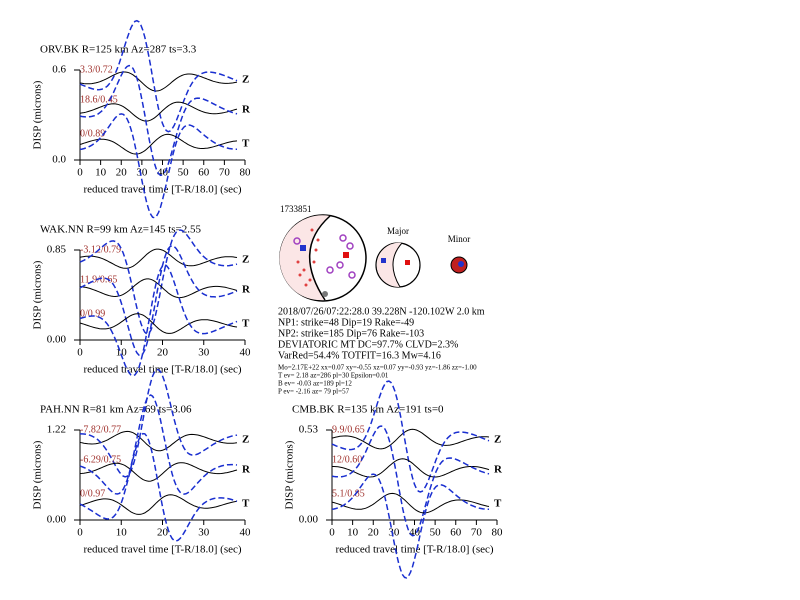 This screenshot has height=600, width=800. I want to click on event-tensor: B ev= -0.03 az=189 pl=12, so click(315, 384).